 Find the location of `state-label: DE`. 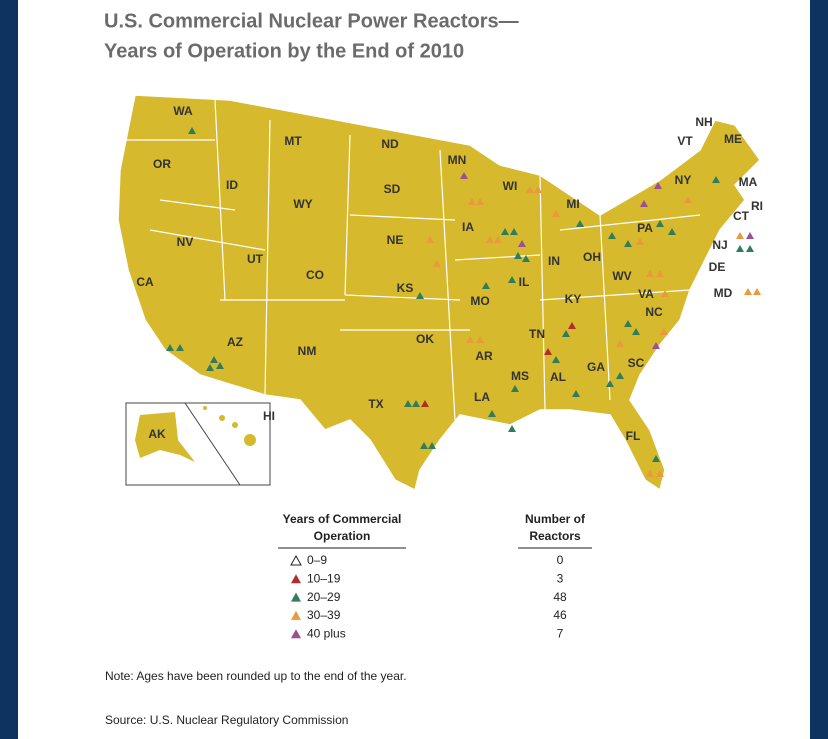

state-label: DE is located at coordinates (717, 267).